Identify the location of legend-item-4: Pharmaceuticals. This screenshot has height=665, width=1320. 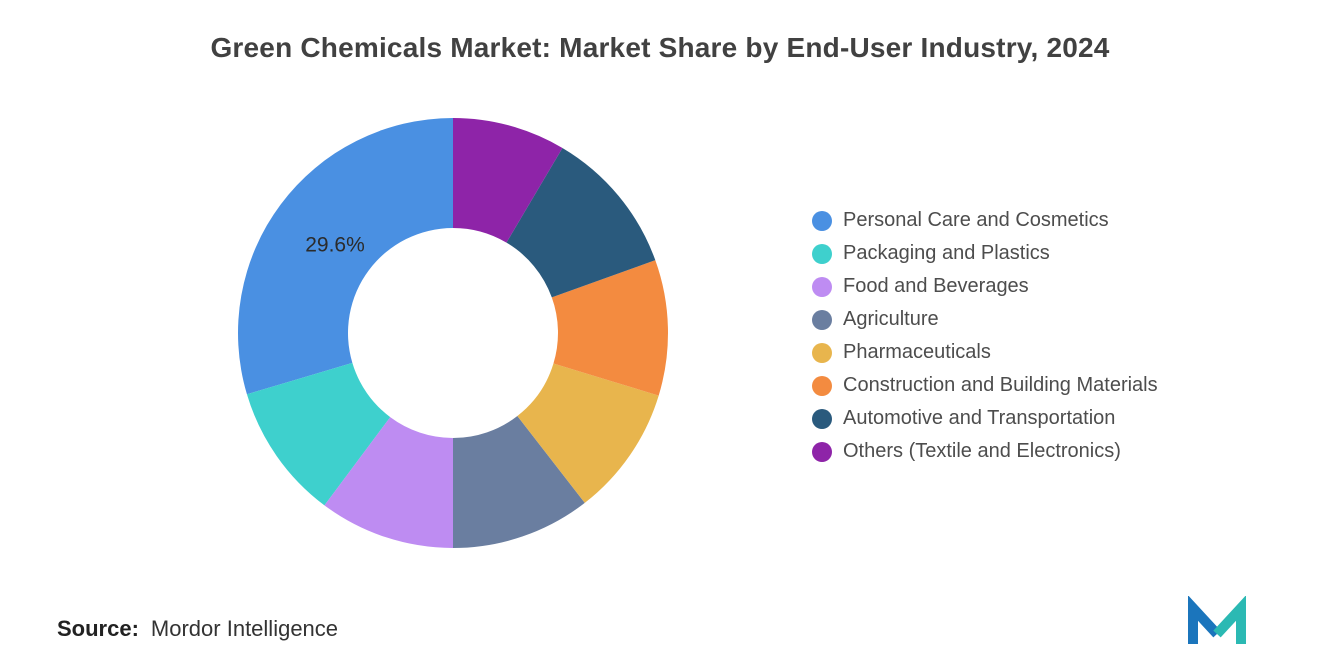
(985, 352).